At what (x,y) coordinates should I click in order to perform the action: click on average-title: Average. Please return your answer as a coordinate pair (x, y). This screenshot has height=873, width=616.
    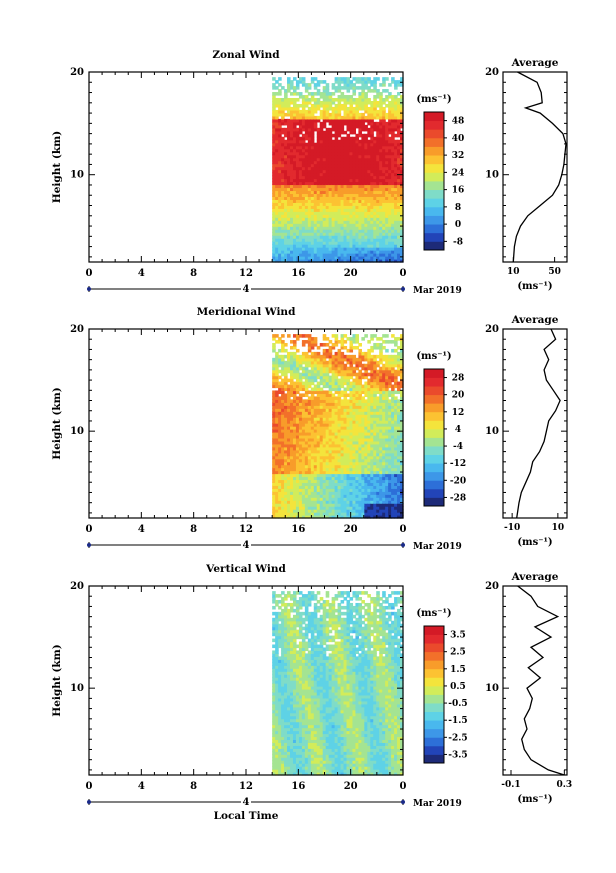
    Looking at the image, I should click on (535, 63).